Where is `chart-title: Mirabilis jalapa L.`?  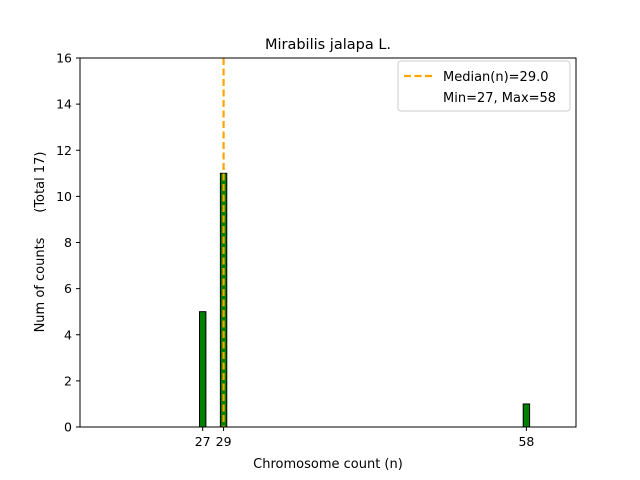 chart-title: Mirabilis jalapa L. is located at coordinates (328, 45).